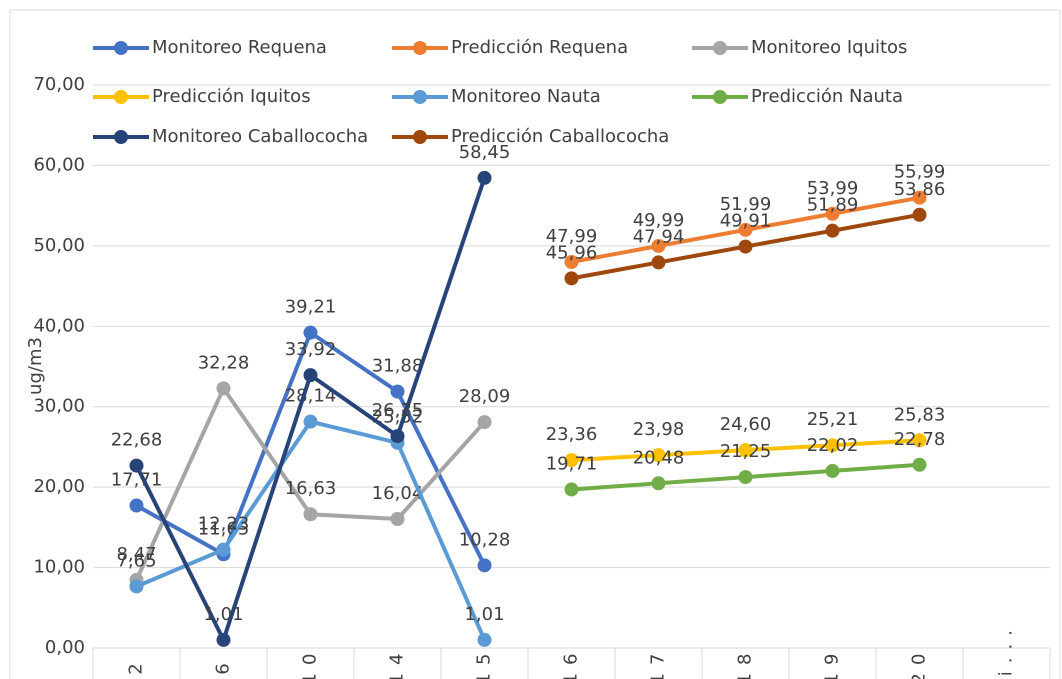 The image size is (1062, 679). I want to click on data-label: 22,02, so click(833, 445).